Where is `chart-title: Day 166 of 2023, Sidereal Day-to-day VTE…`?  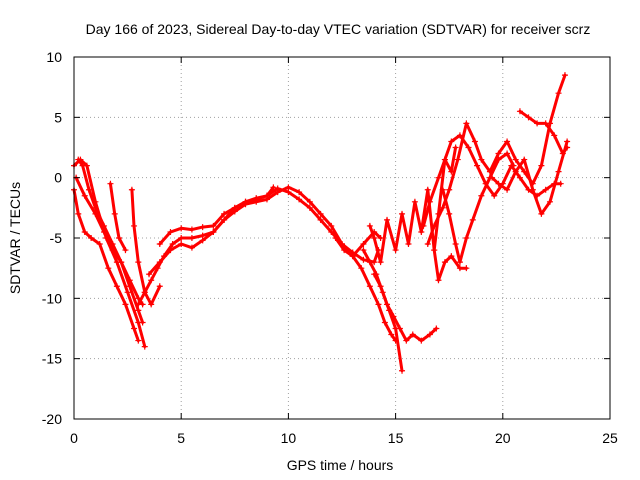
chart-title: Day 166 of 2023, Sidereal Day-to-day VTE… is located at coordinates (338, 29).